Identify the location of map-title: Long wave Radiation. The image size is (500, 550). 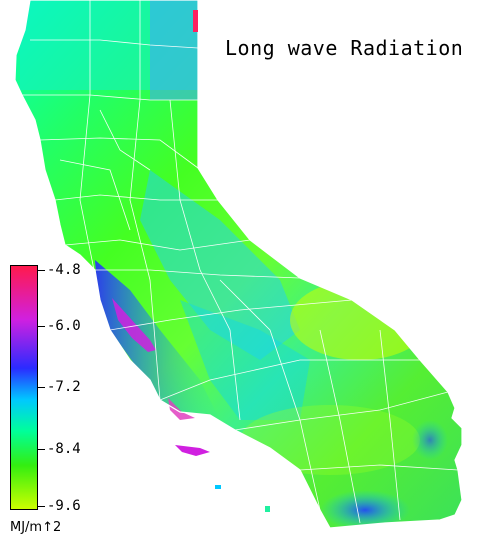
(344, 48).